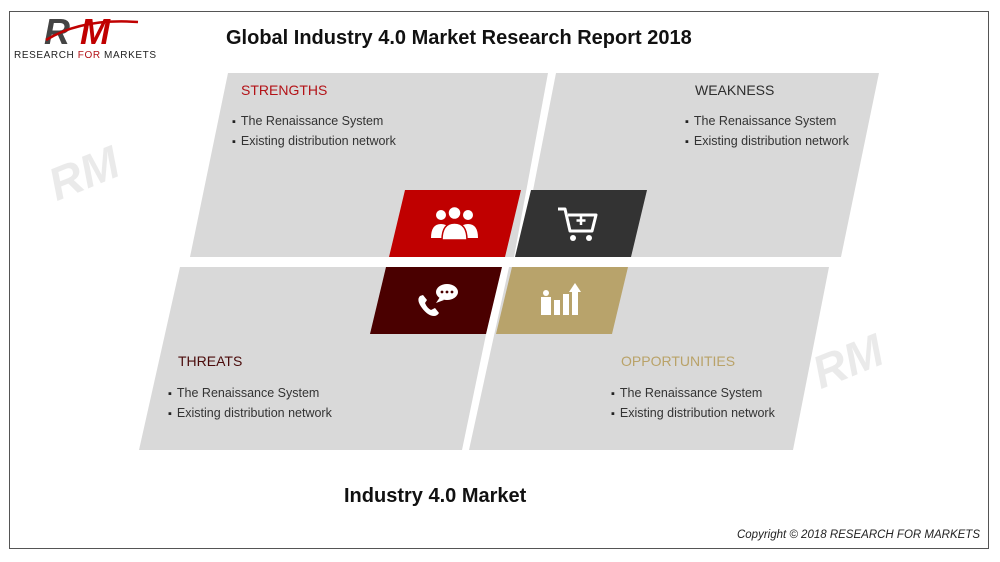 Image resolution: width=1000 pixels, height=562 pixels. Describe the element at coordinates (435, 496) in the screenshot. I see `diagram-subtitle: Industry 4.0 Market` at that location.